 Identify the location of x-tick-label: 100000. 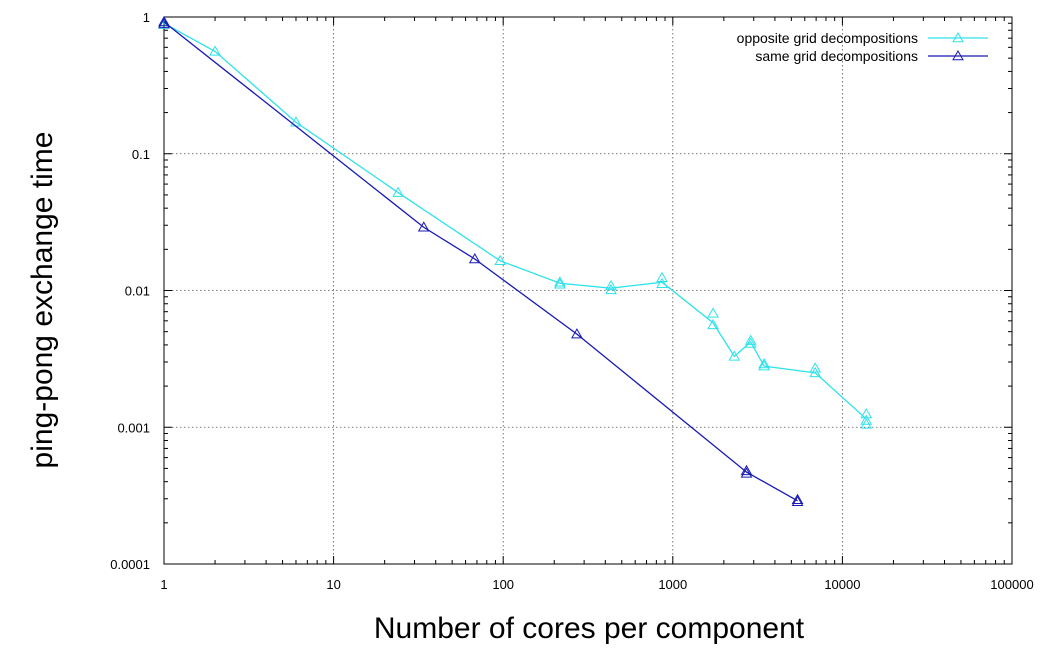
(1011, 584).